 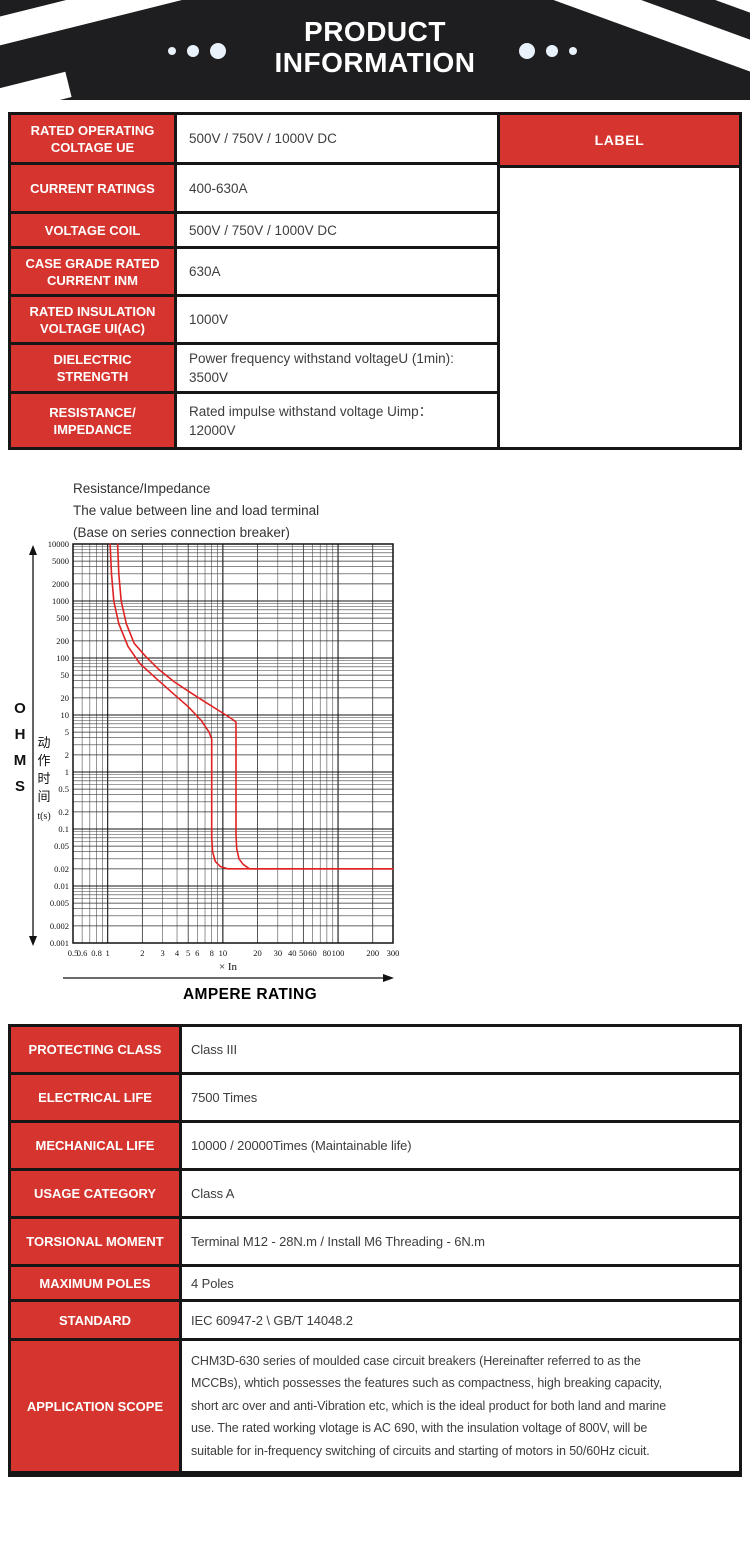 What do you see at coordinates (254, 321) in the screenshot?
I see `spec-row: RATED INSULATION VOLTAGE UI(AC) 1000V` at bounding box center [254, 321].